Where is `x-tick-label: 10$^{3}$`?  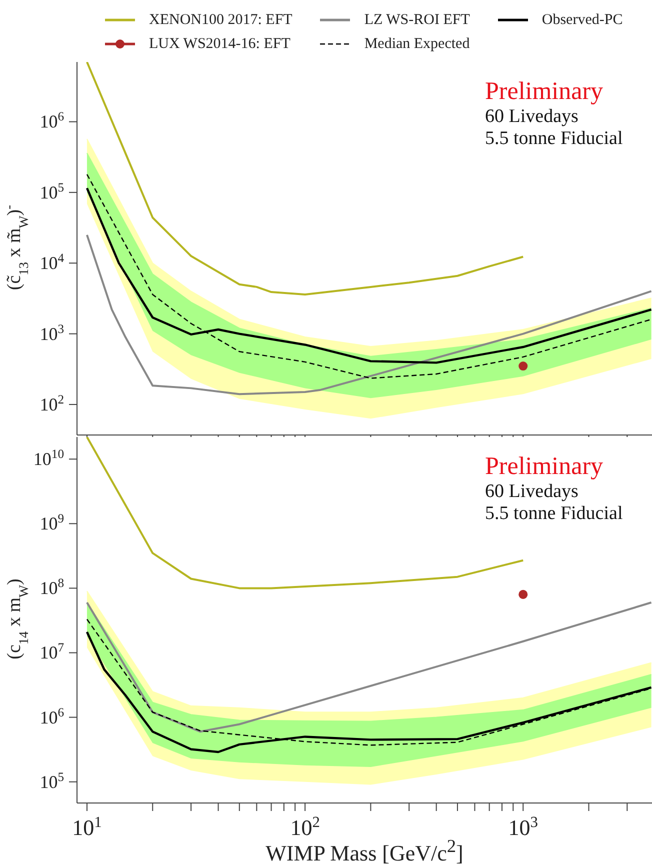 x-tick-label: 10$^{3}$ is located at coordinates (523, 827).